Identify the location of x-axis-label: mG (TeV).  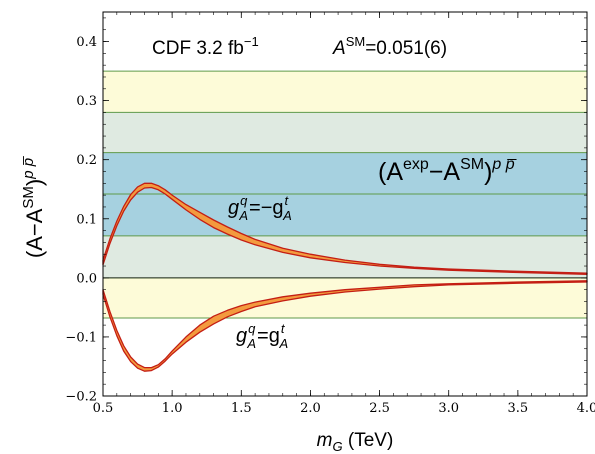
(355, 442).